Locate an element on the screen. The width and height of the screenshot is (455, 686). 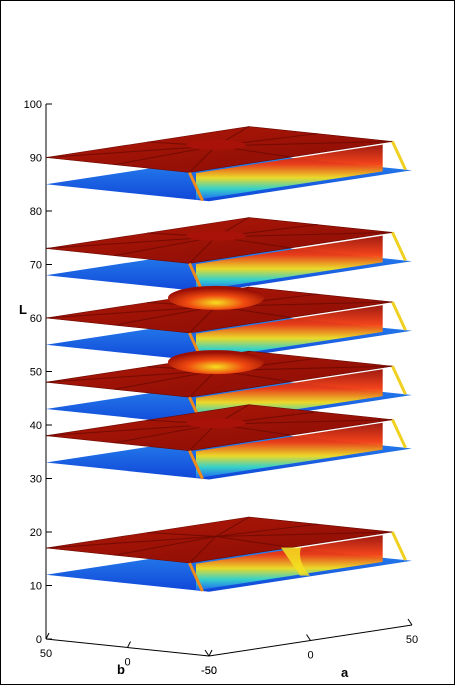
a-tick-label: 0 is located at coordinates (310, 656).